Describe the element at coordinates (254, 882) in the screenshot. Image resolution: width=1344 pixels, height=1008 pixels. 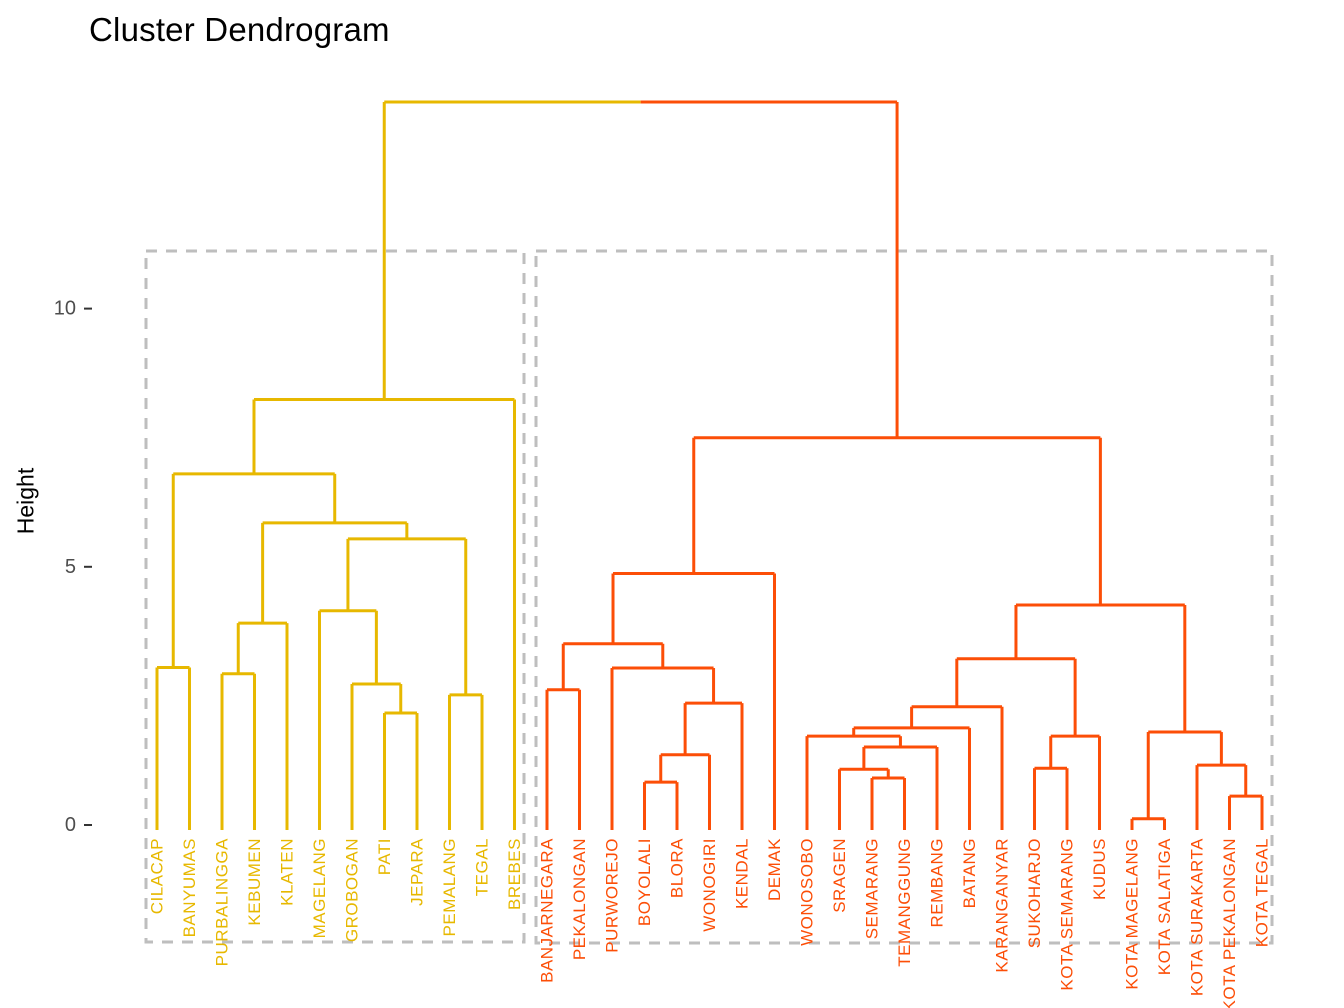
I see `leaf-label: KEBUMEN` at that location.